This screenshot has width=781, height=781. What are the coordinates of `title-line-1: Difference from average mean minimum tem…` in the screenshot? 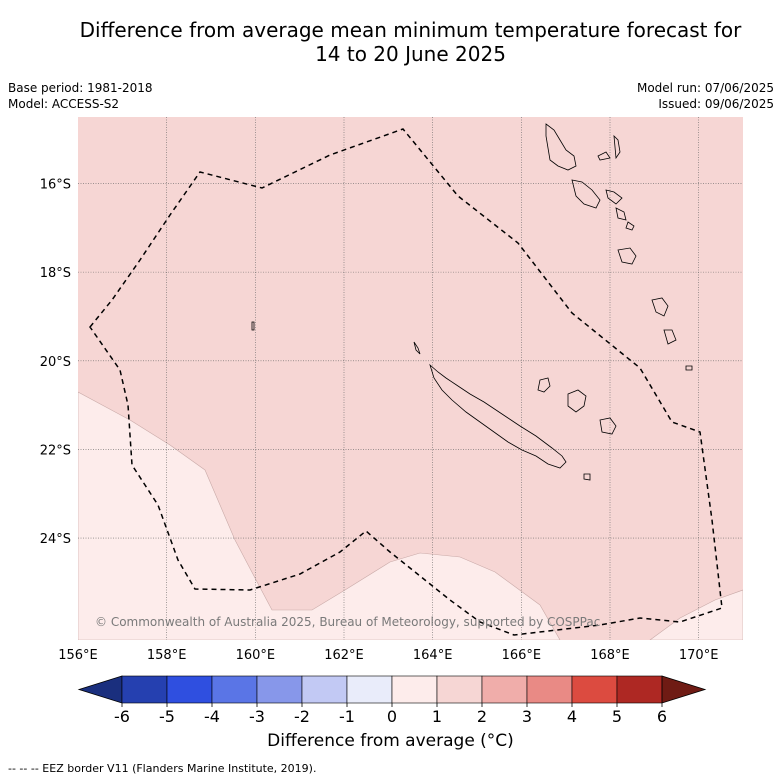 It's located at (410, 30).